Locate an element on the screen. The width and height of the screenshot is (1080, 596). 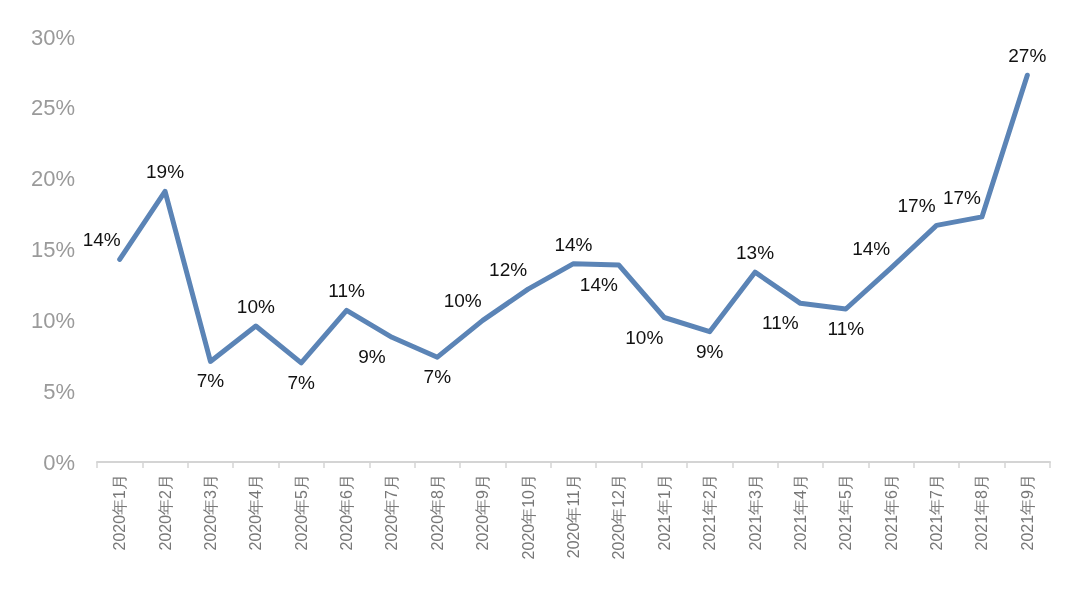
x-tick-label: 2020年8月 is located at coordinates (437, 512).